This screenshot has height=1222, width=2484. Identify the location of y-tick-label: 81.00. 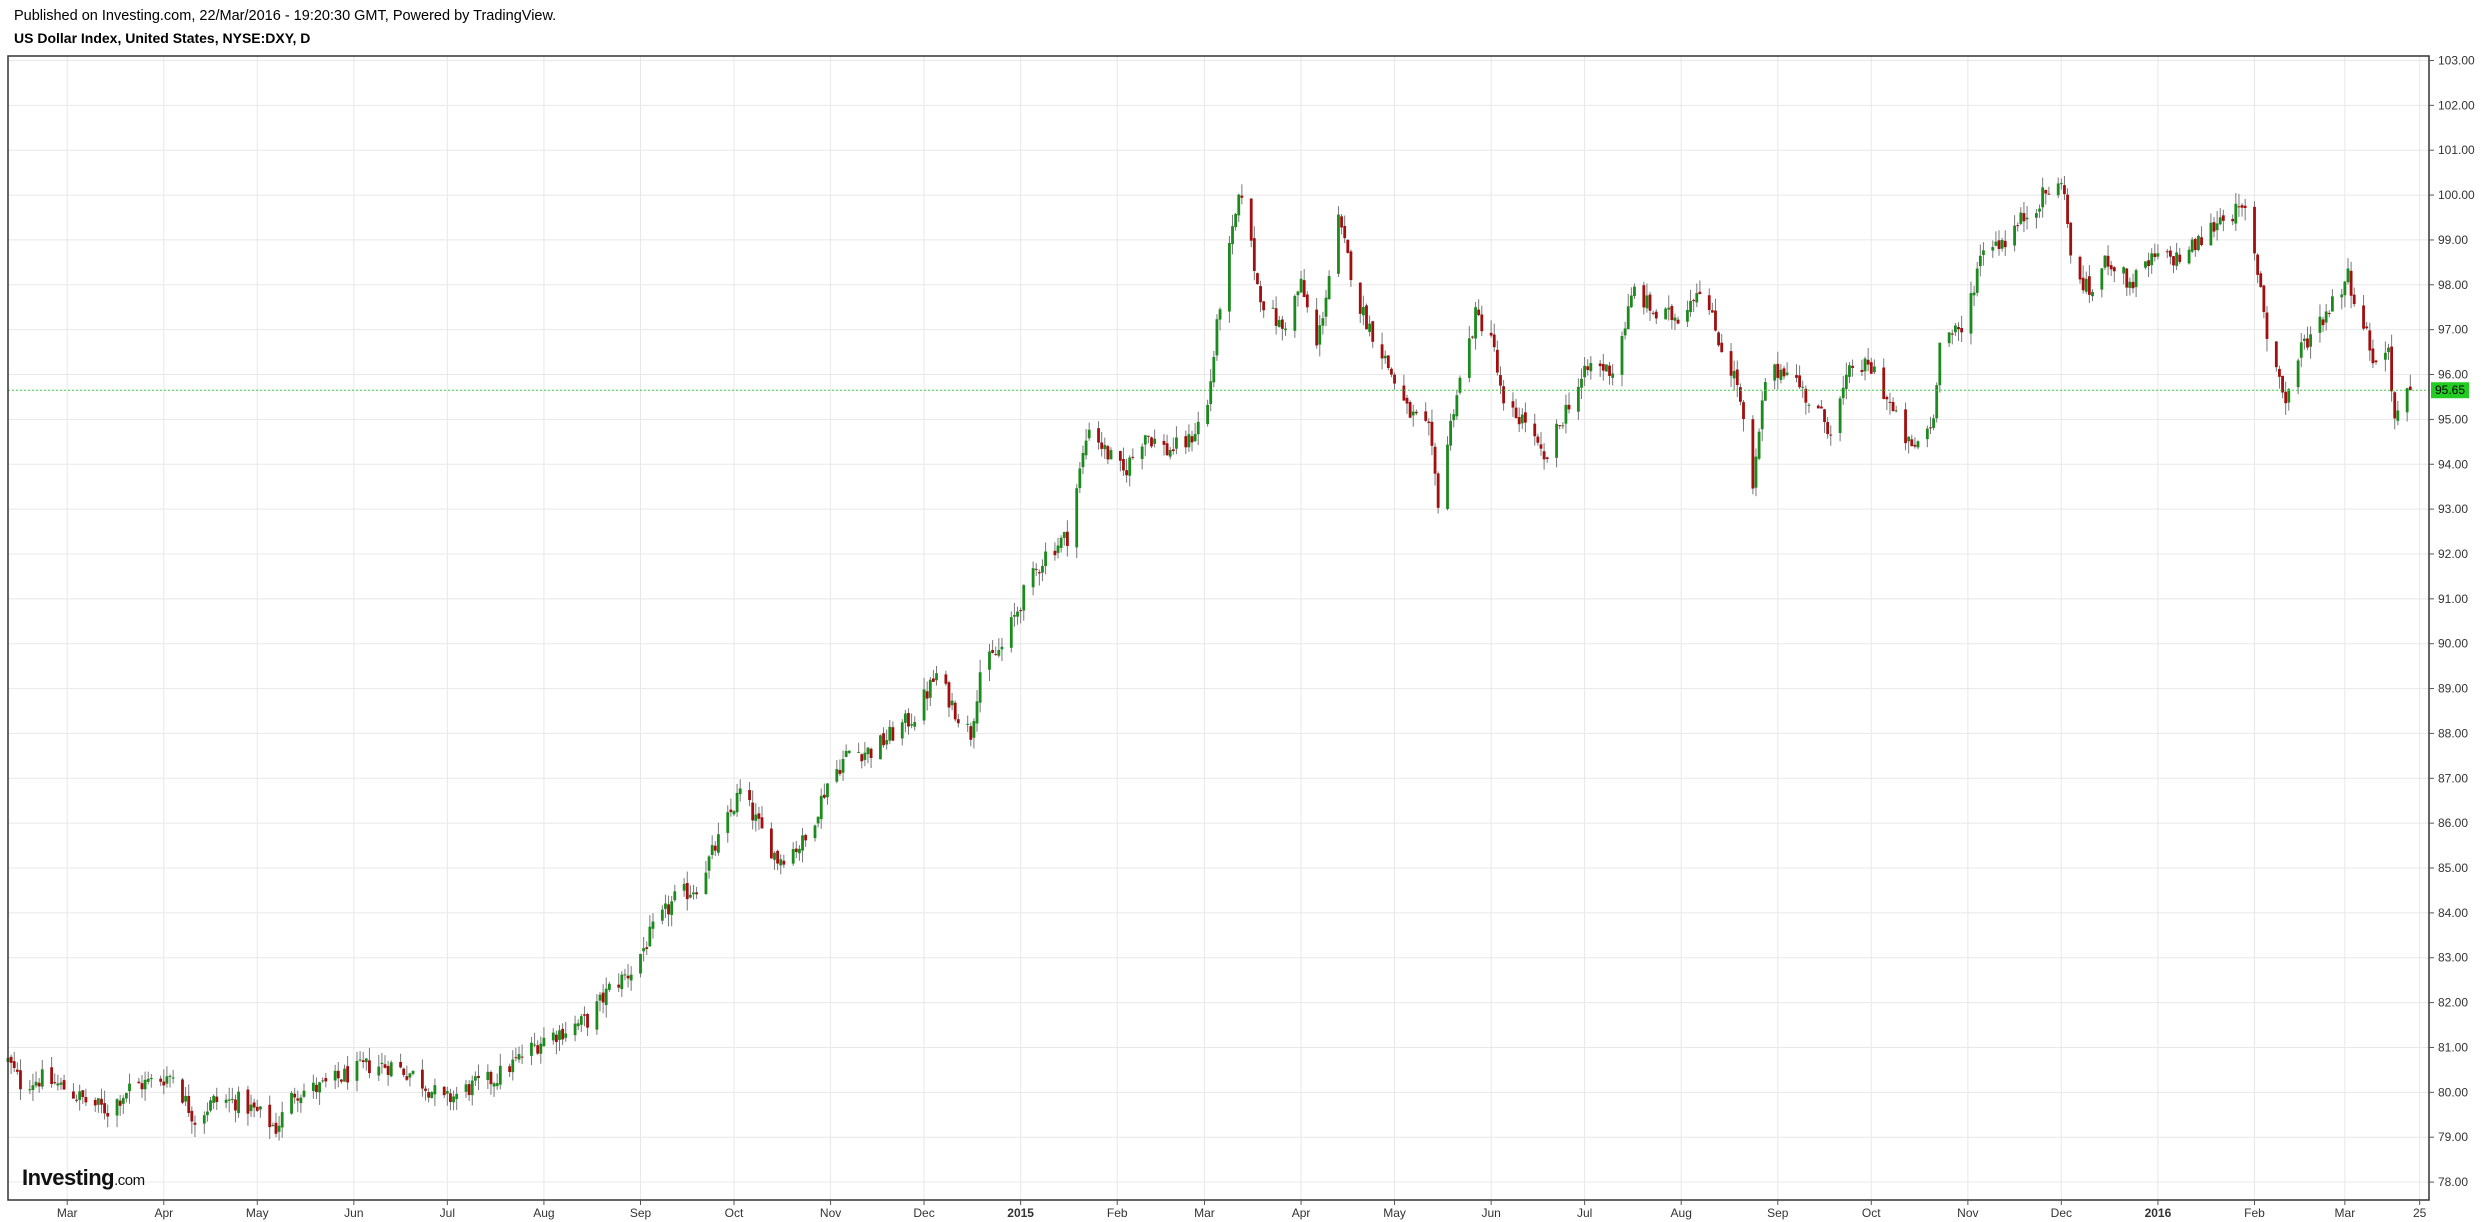
(2453, 1047).